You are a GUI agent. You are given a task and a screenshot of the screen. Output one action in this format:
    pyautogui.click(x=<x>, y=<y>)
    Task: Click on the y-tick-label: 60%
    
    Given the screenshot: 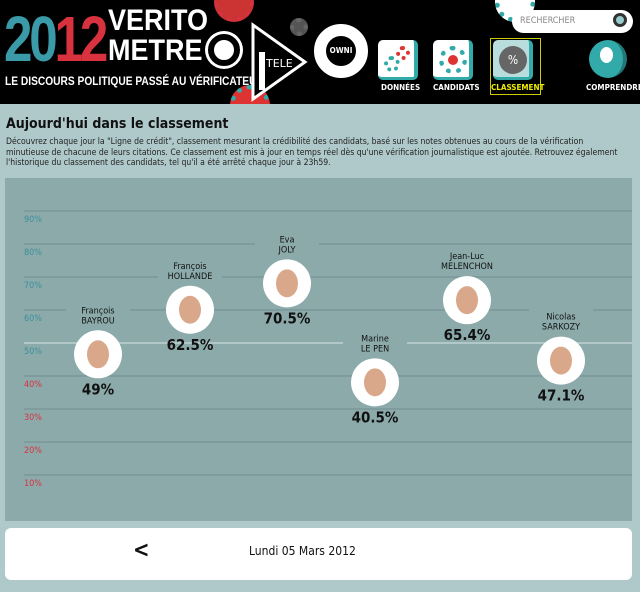 What is the action you would take?
    pyautogui.click(x=33, y=319)
    